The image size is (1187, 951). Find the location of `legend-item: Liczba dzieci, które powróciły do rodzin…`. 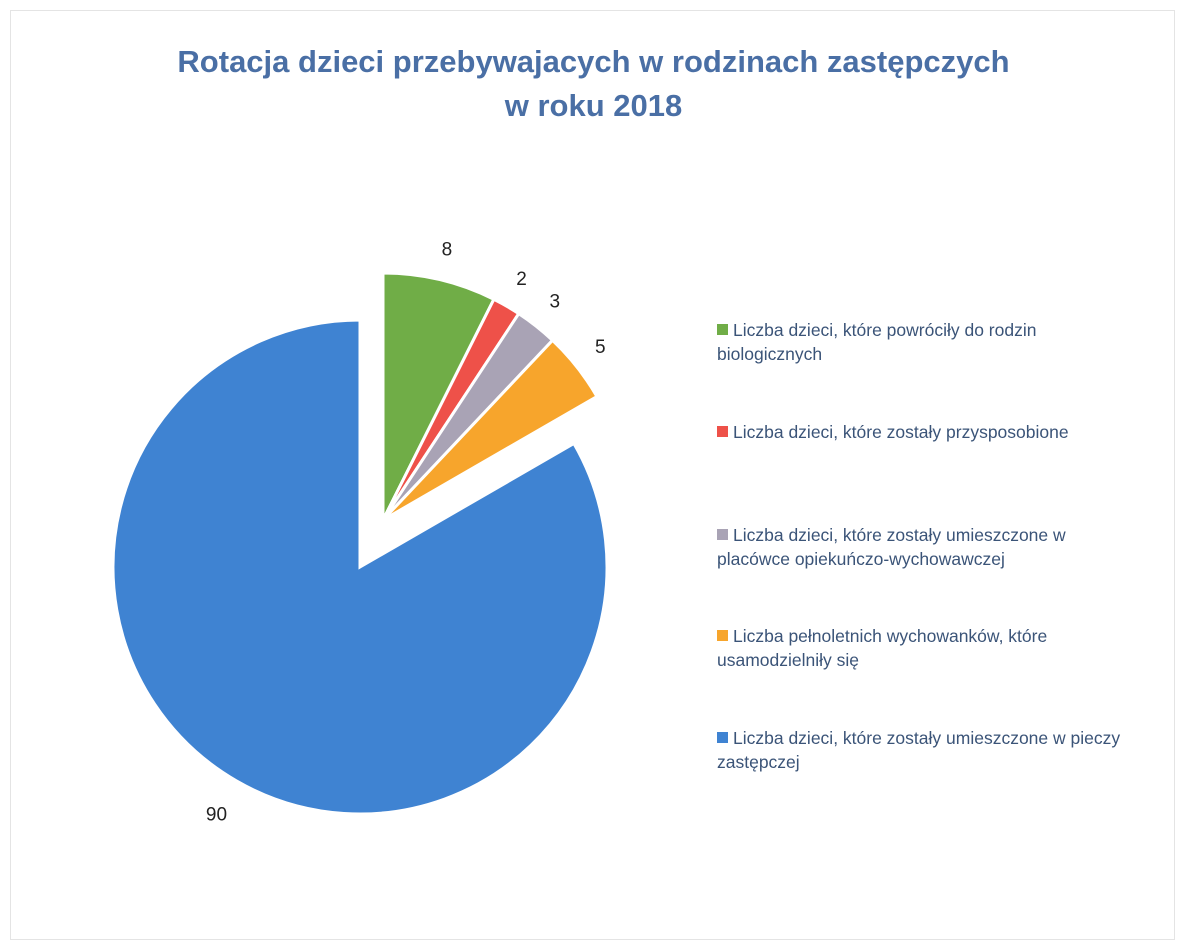

legend-item: Liczba dzieci, które powróciły do rodzin… is located at coordinates (927, 342).